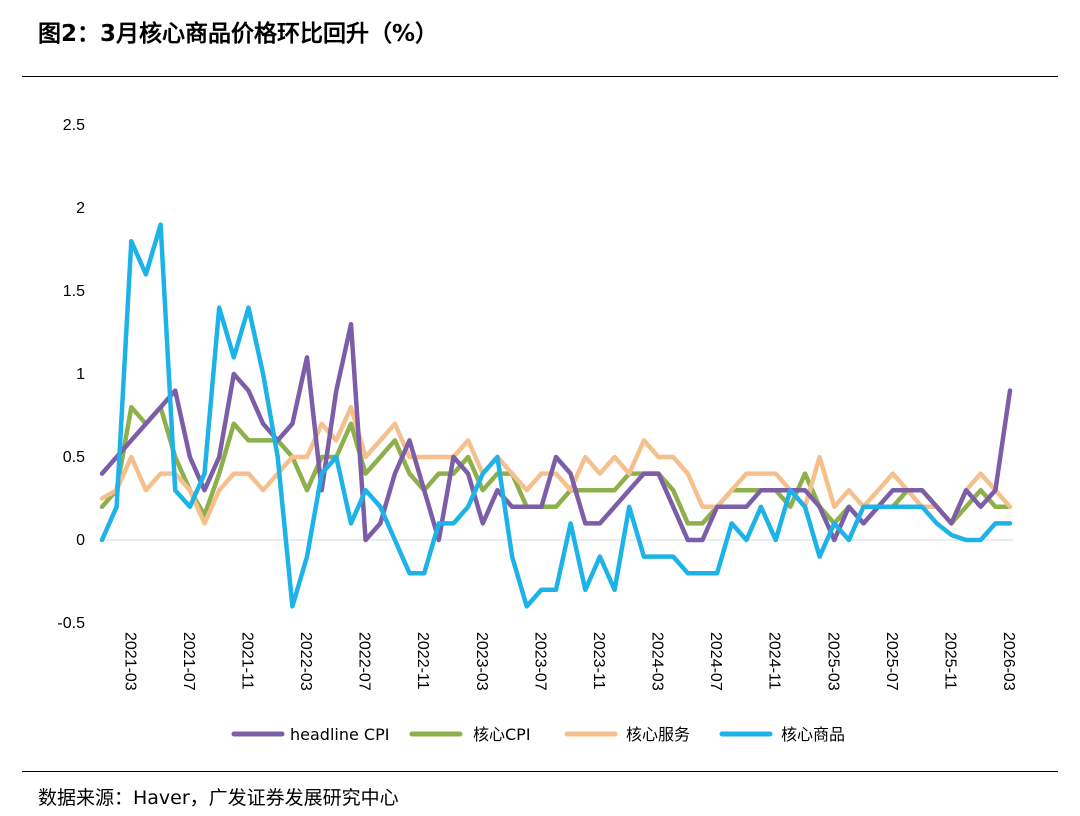 The width and height of the screenshot is (1080, 816). Describe the element at coordinates (305, 661) in the screenshot. I see `x-tick-label: 2022-03` at that location.